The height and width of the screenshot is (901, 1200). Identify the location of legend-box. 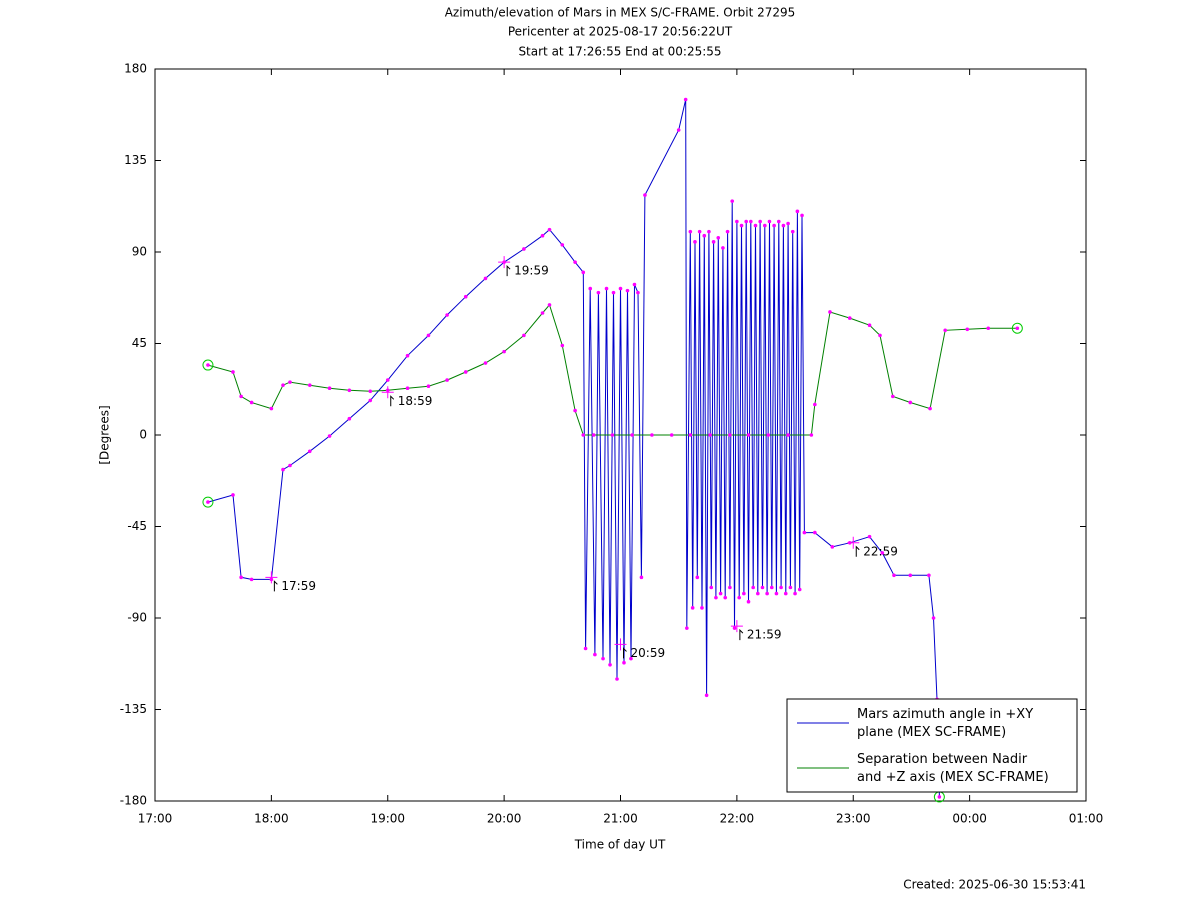
(932, 745).